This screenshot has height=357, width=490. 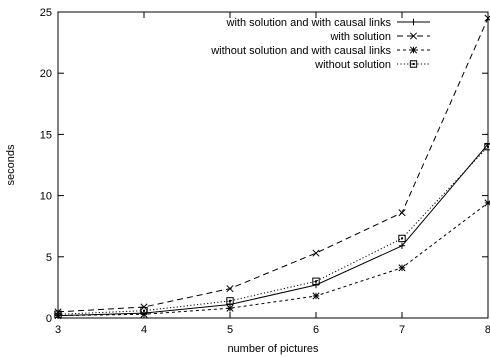 I want to click on y-tick-label: 5, so click(x=49, y=258).